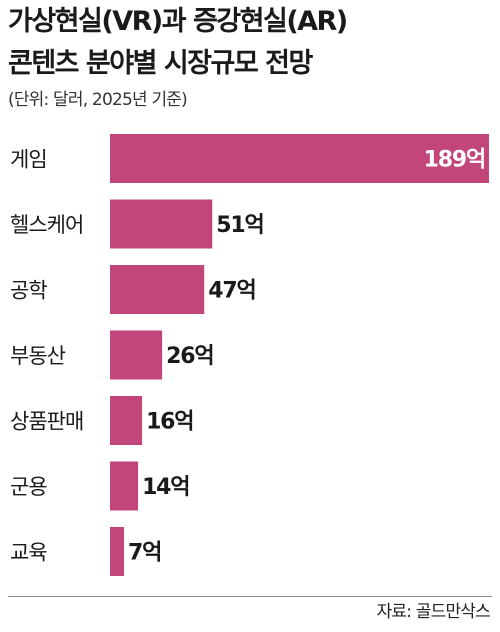 The width and height of the screenshot is (500, 632). What do you see at coordinates (178, 21) in the screenshot?
I see `chart-title-line-1: 가상현실(VR)과 증강현실(AR)` at bounding box center [178, 21].